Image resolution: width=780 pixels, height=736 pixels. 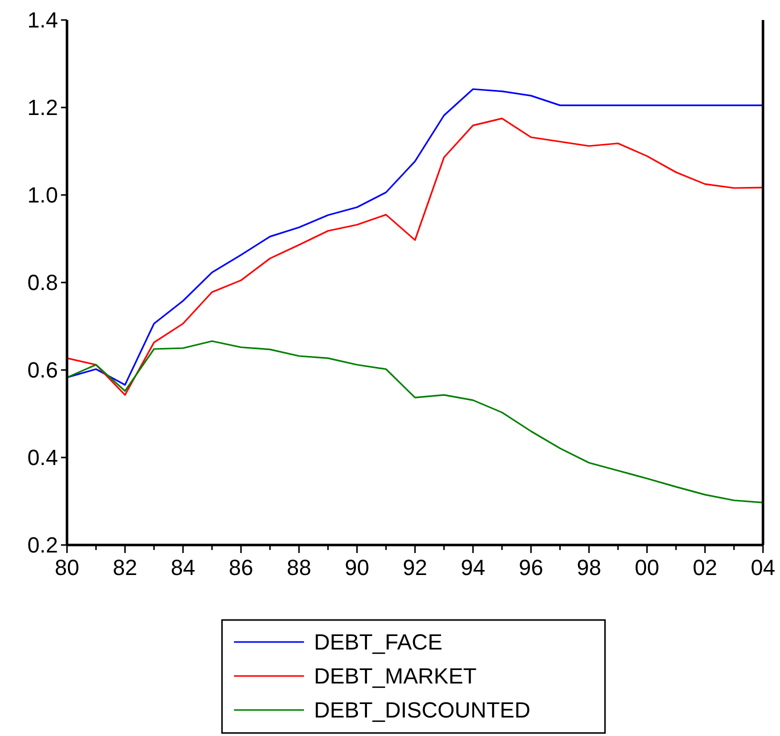 What do you see at coordinates (531, 567) in the screenshot?
I see `x-tick-label: 96` at bounding box center [531, 567].